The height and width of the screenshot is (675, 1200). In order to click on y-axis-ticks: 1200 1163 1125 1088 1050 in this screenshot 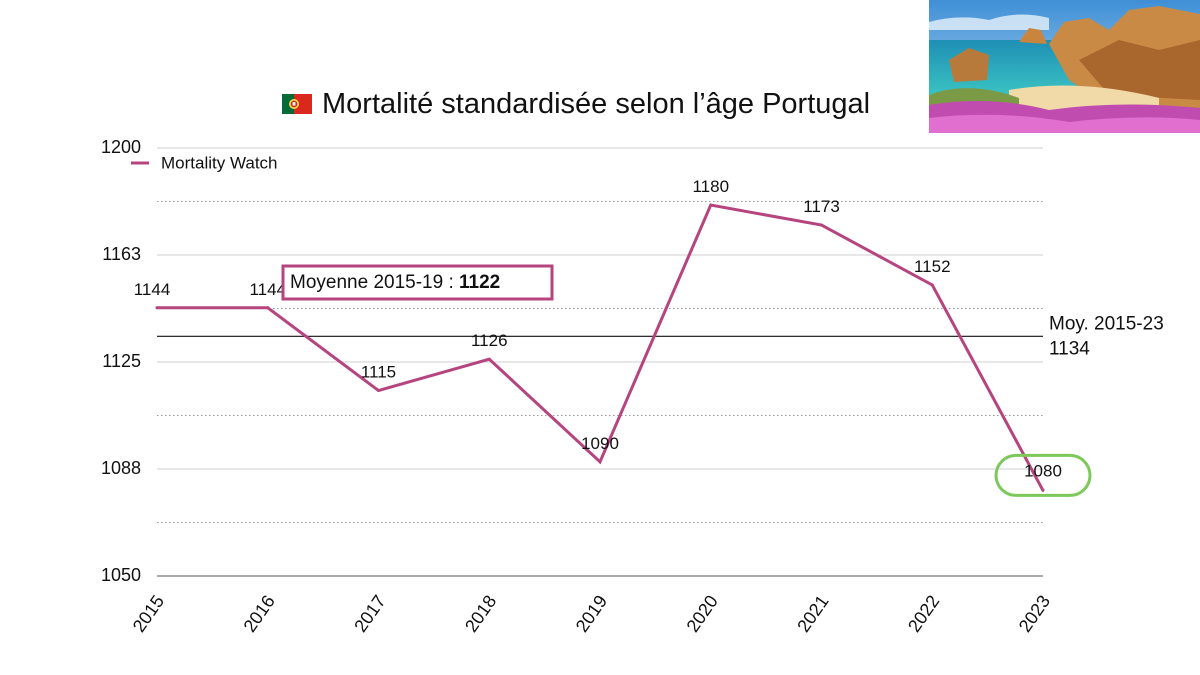, I will do `click(121, 361)`.